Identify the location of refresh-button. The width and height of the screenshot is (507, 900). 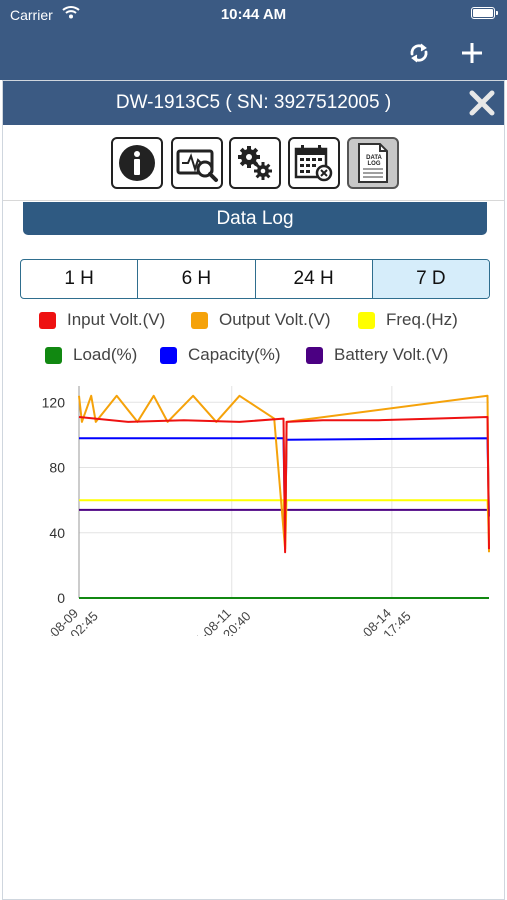
(419, 53).